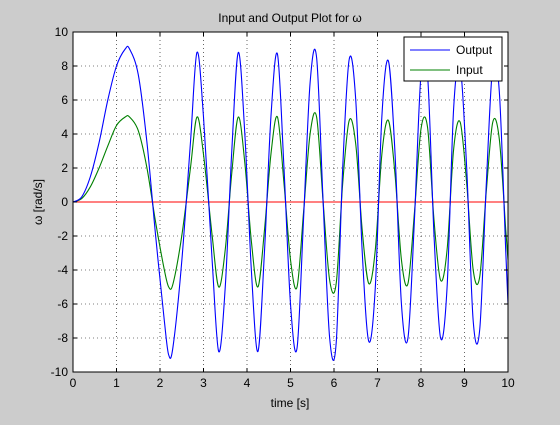 This screenshot has height=425, width=560. Describe the element at coordinates (64, 134) in the screenshot. I see `y-tick-label: 4` at that location.